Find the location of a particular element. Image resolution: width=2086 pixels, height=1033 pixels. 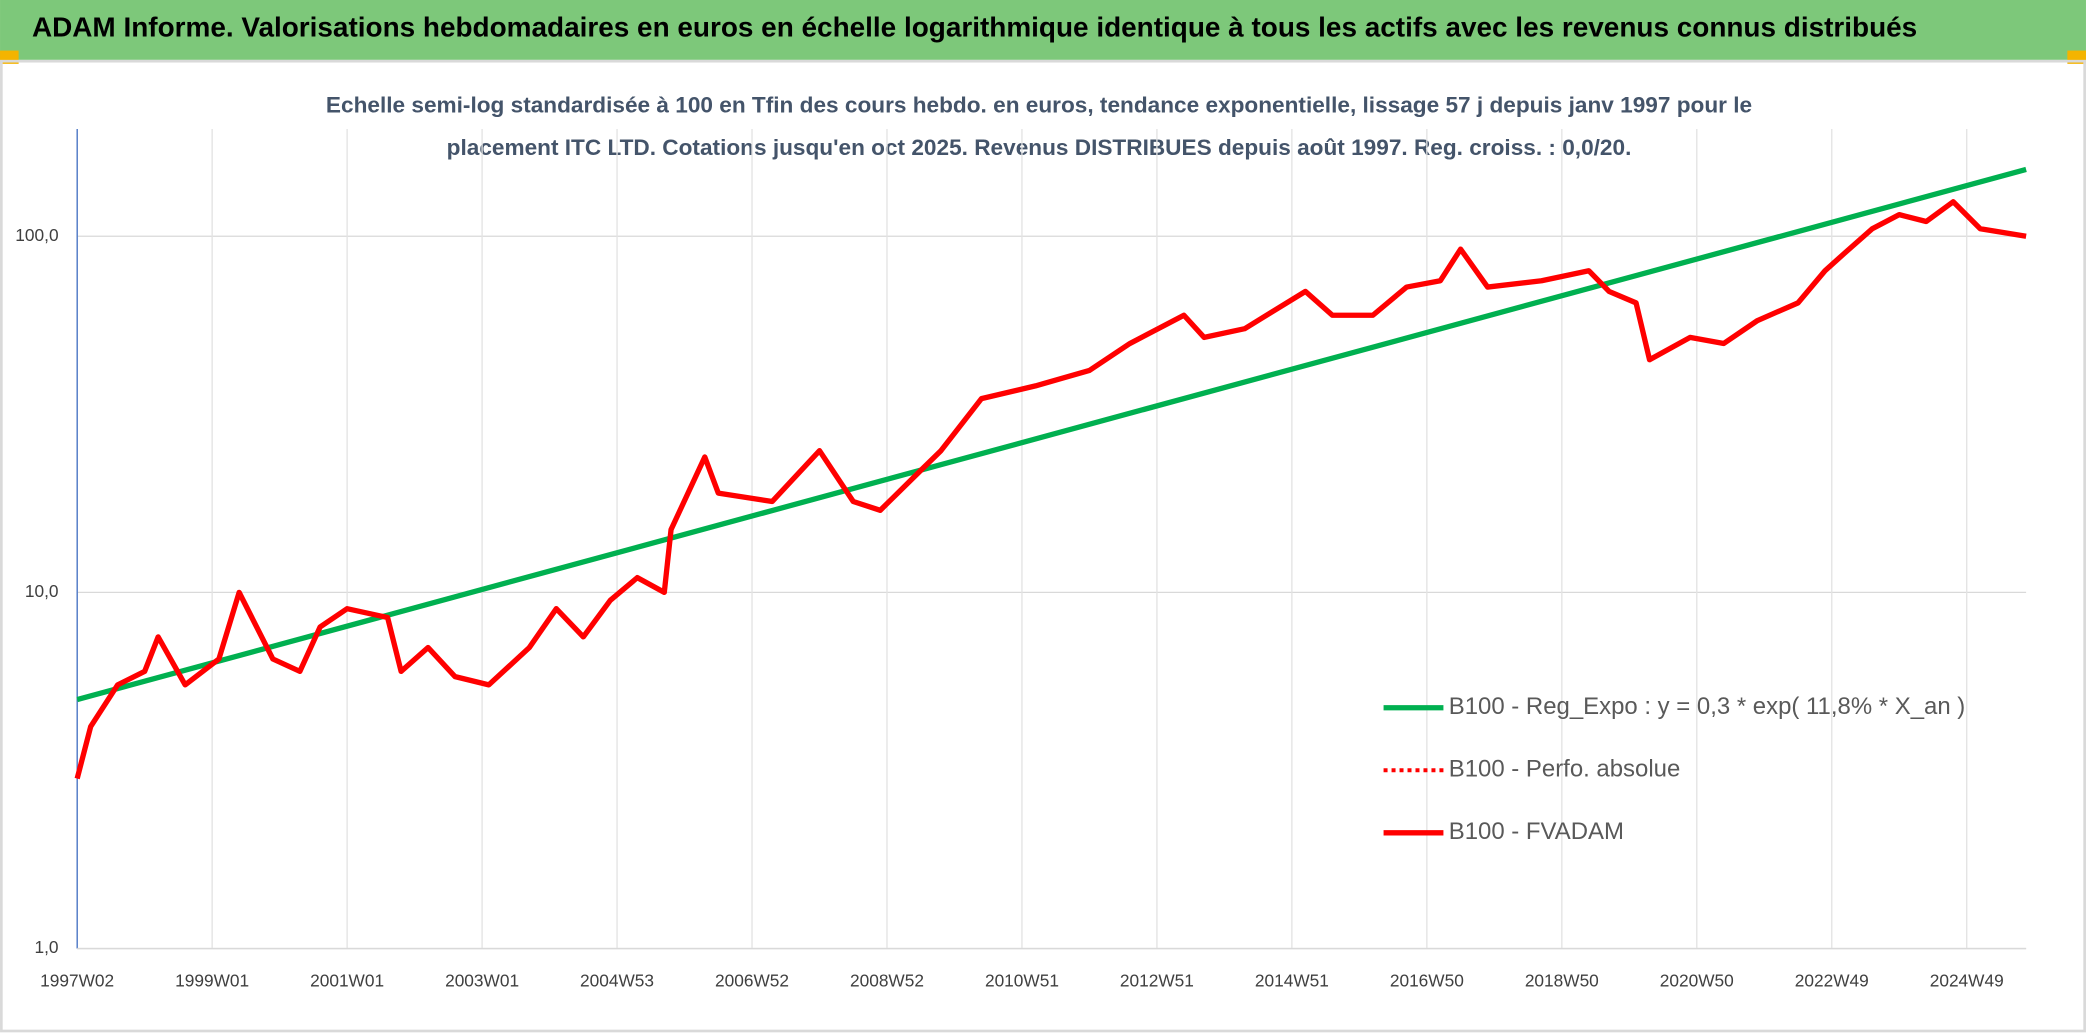

legend-label: B100 - FVADAM is located at coordinates (1536, 831).